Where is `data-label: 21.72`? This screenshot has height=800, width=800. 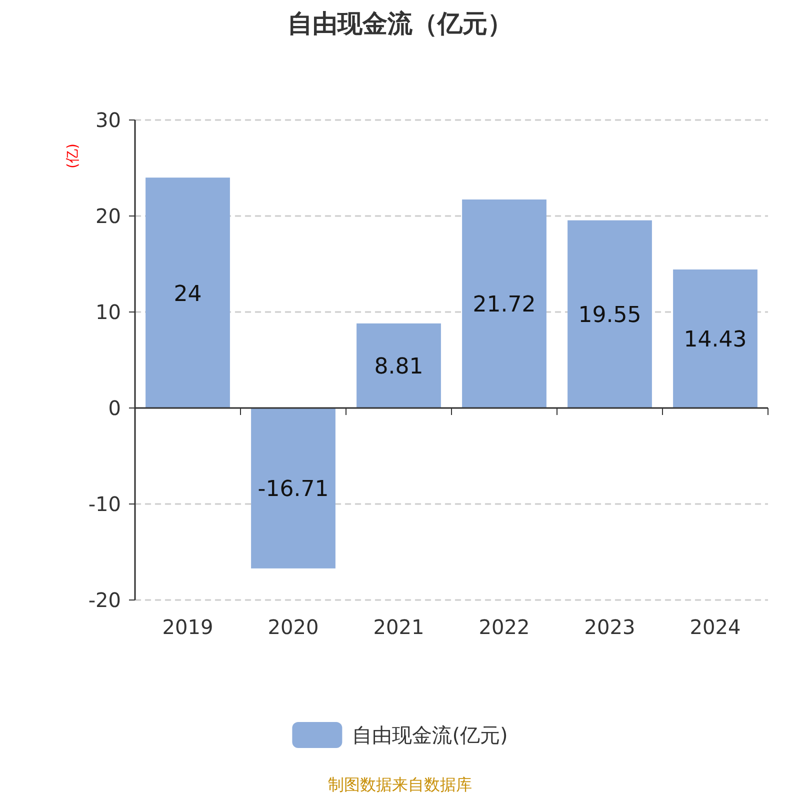
data-label: 21.72 is located at coordinates (504, 305).